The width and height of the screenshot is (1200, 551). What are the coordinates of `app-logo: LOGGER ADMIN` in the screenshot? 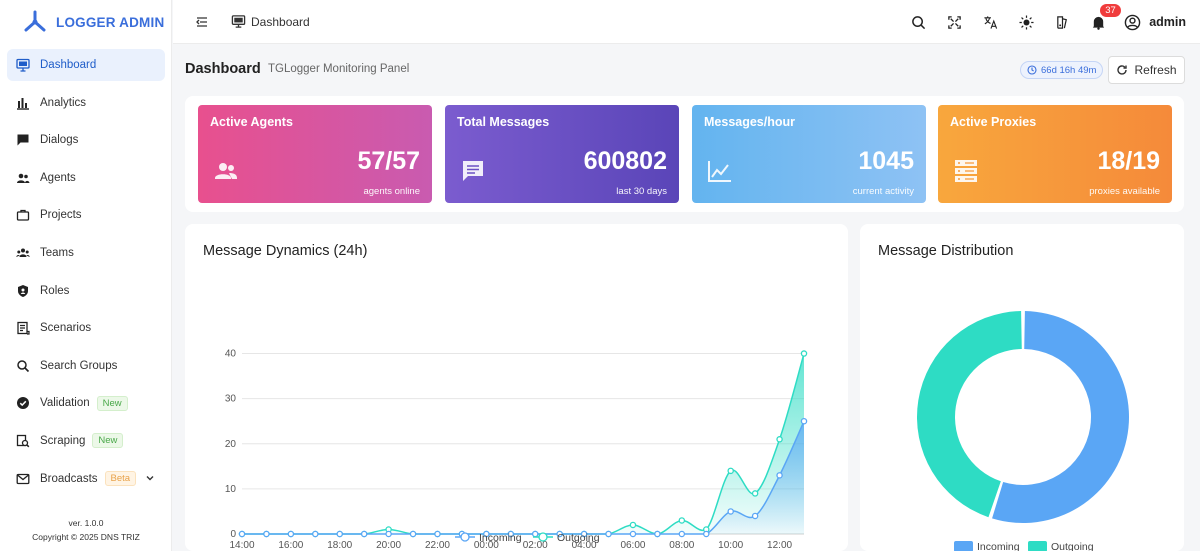 It's located at (85, 22).